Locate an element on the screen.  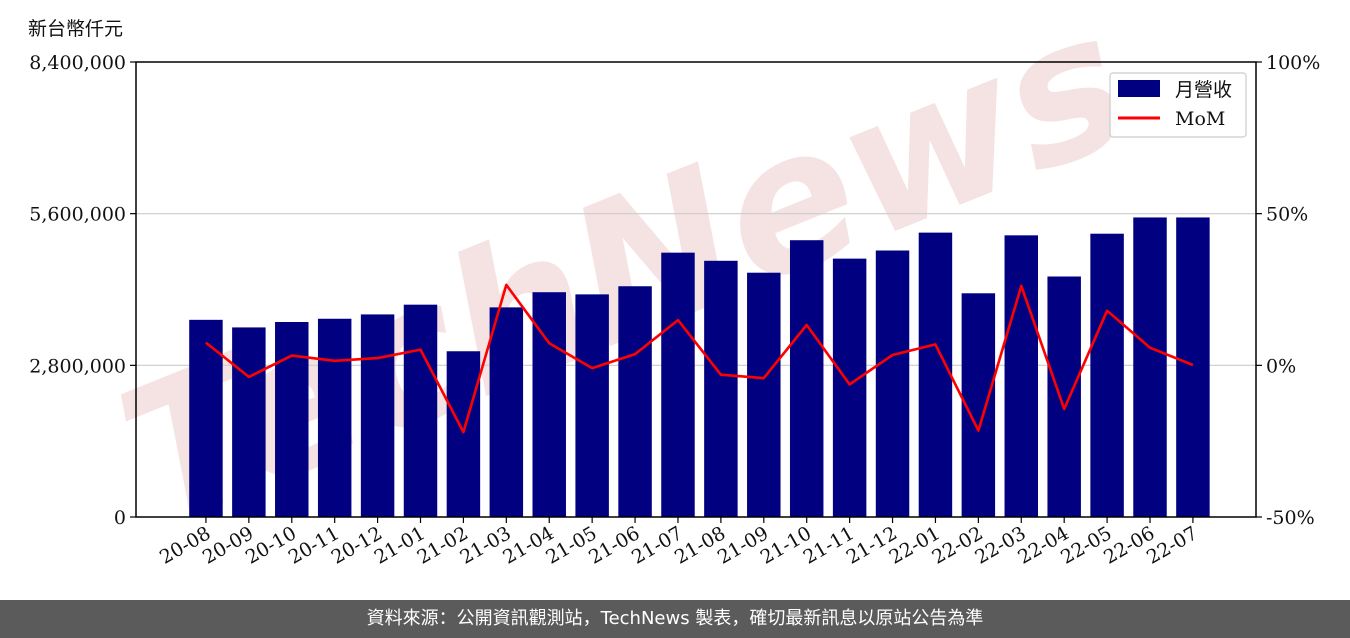
legend-label-mom: MoM is located at coordinates (1200, 119).